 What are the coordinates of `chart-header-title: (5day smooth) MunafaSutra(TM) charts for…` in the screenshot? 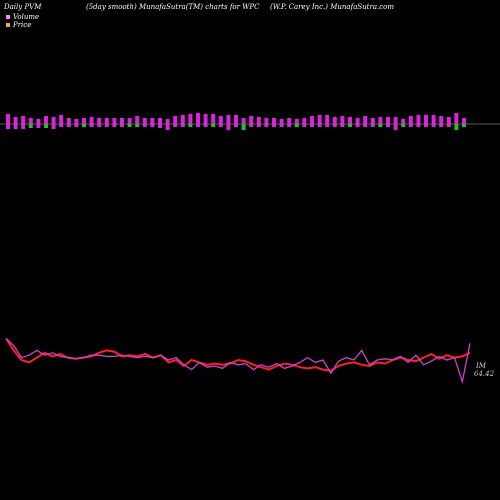 It's located at (173, 7).